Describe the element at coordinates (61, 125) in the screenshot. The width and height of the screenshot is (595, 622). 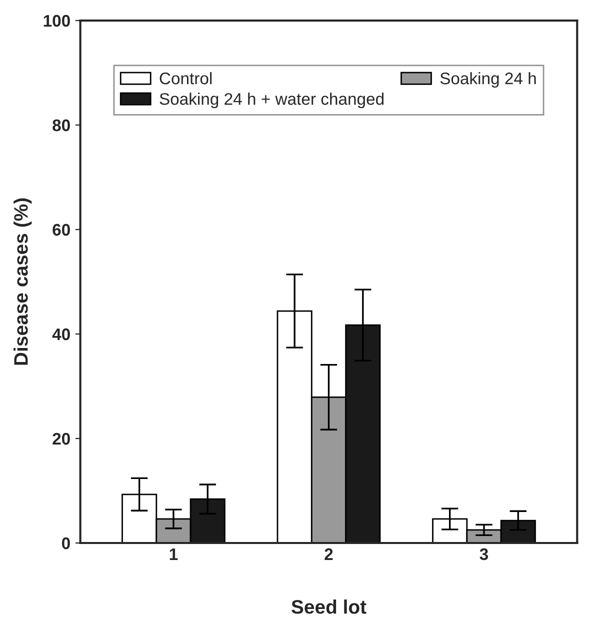
I see `y-tick-label: 80` at that location.